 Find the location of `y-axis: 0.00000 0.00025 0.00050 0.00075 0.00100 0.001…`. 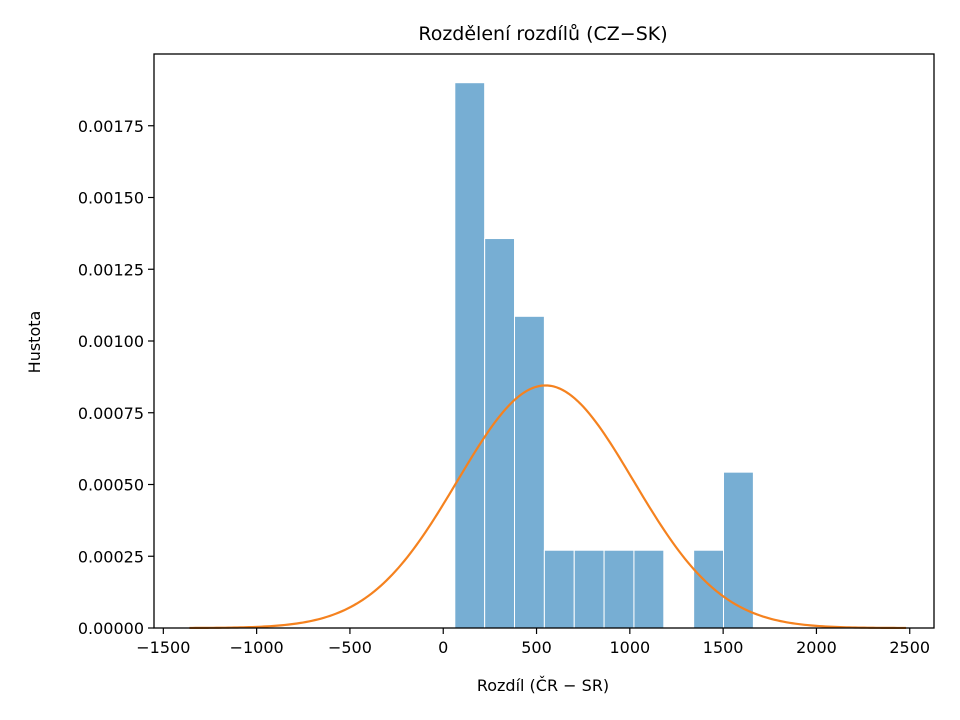

y-axis: 0.00000 0.00025 0.00050 0.00075 0.00100 0.001… is located at coordinates (116, 377).